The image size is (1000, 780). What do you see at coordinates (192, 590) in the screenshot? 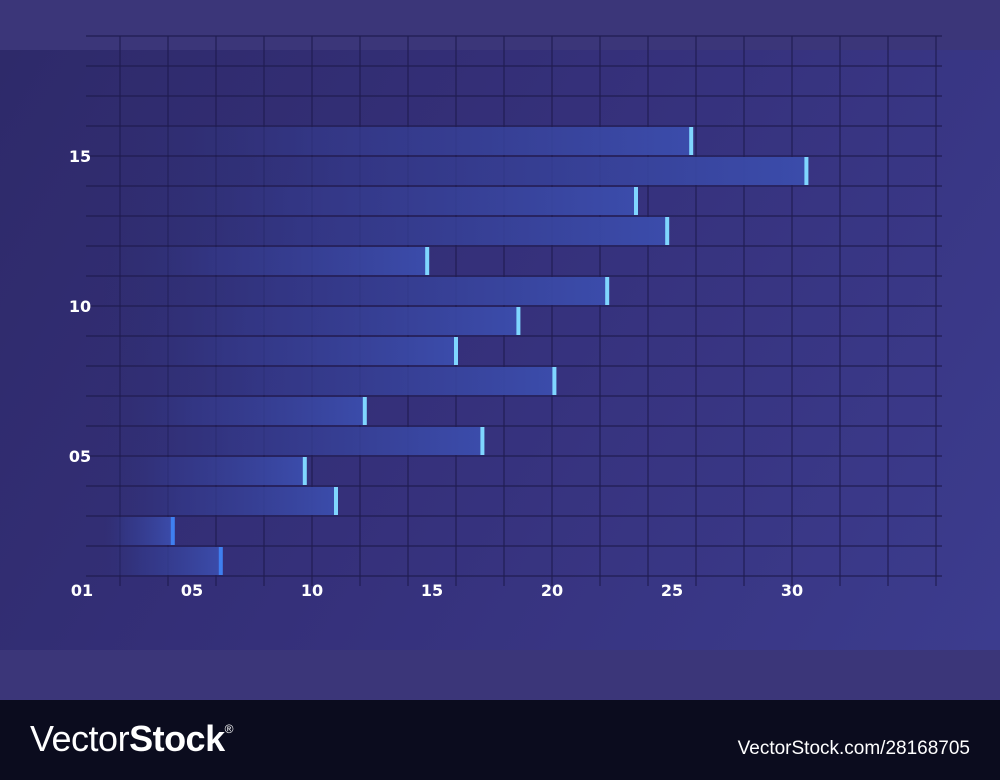
I see `x-tick-label: 05` at bounding box center [192, 590].